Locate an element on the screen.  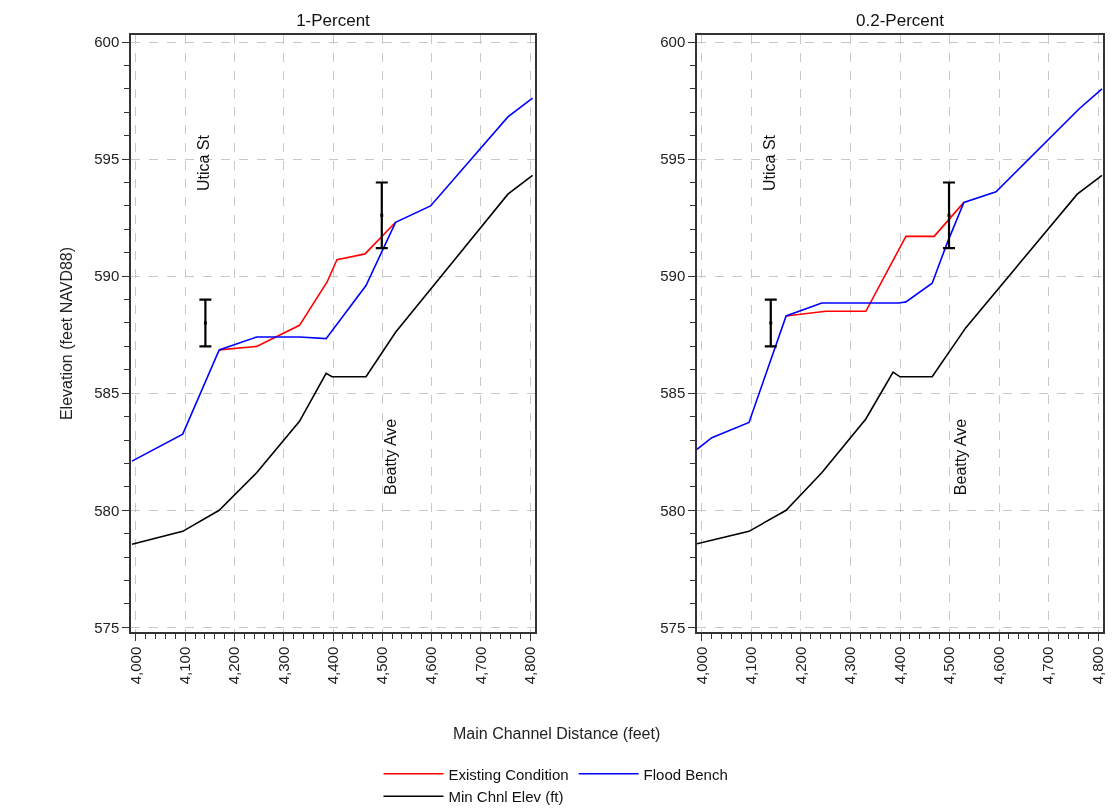
legend-label: Min Chnl Elev (ft) is located at coordinates (506, 797).